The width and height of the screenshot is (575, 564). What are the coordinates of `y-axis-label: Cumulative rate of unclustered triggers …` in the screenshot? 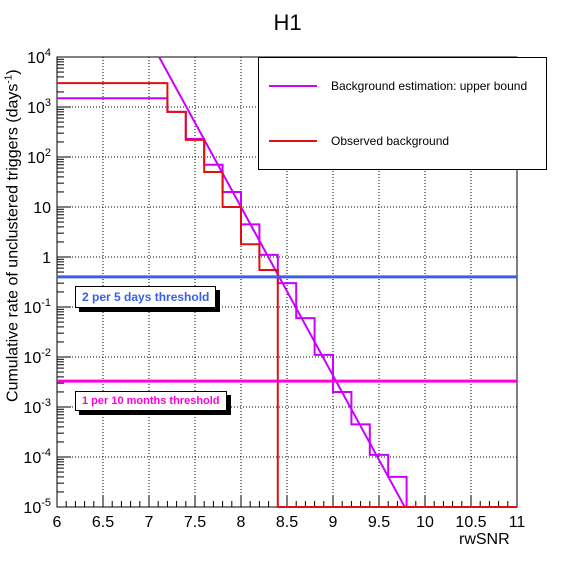 It's located at (12, 235).